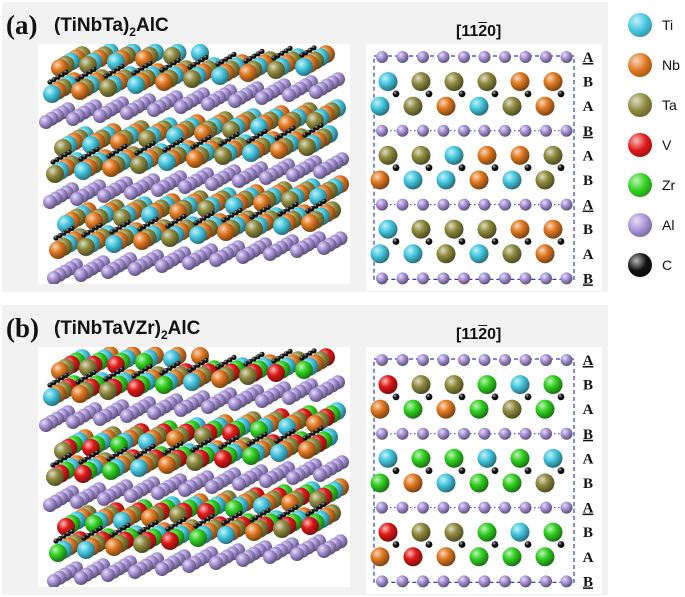 The height and width of the screenshot is (597, 685). Describe the element at coordinates (467, 31) in the screenshot. I see `direction-prefix: [11` at that location.